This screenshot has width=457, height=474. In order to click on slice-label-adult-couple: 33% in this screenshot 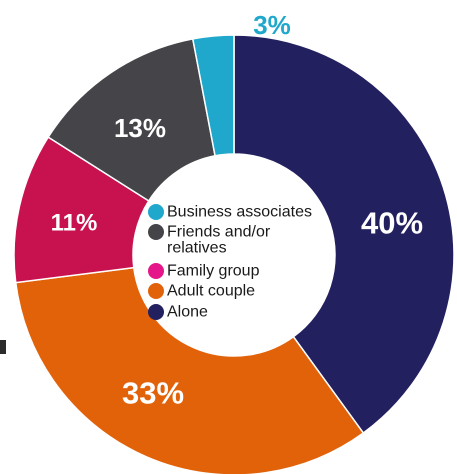, I will do `click(153, 393)`.